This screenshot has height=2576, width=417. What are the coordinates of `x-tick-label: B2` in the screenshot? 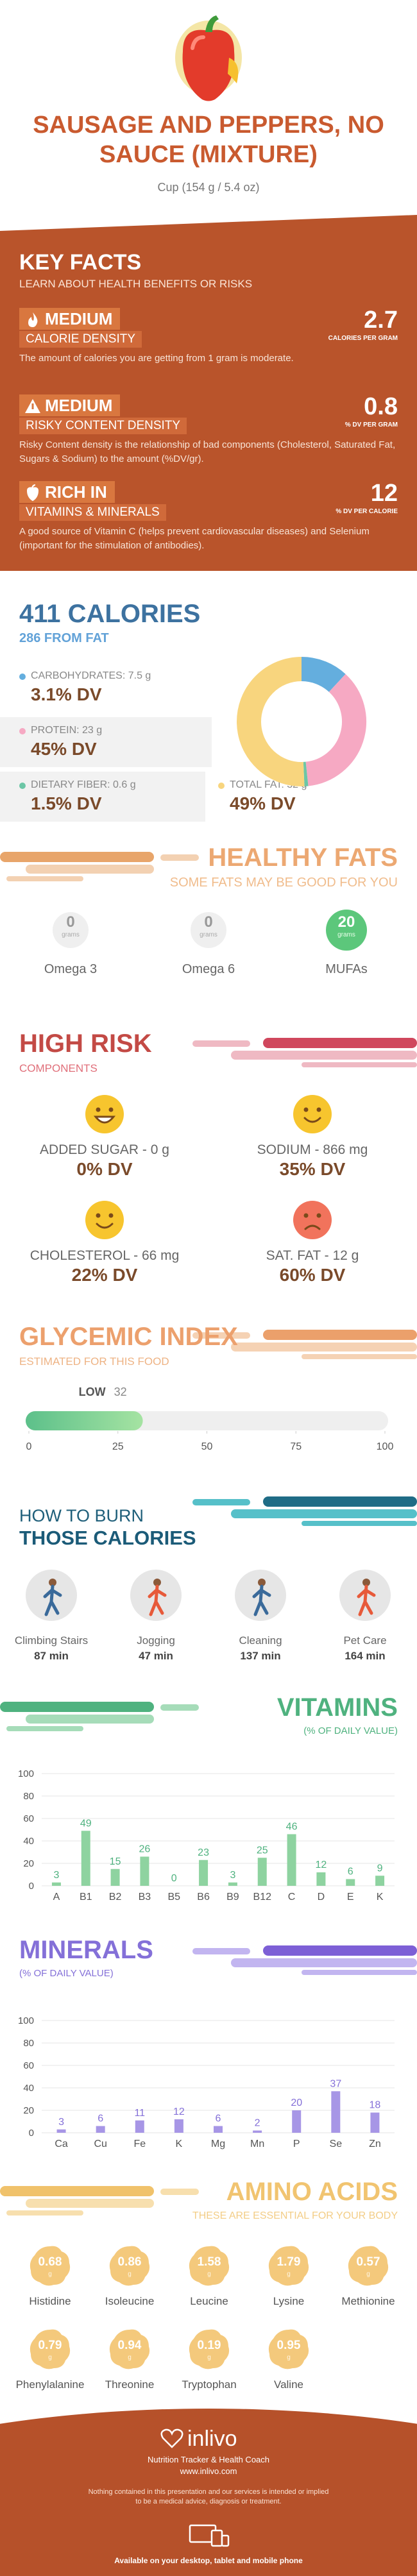 It's located at (115, 1897).